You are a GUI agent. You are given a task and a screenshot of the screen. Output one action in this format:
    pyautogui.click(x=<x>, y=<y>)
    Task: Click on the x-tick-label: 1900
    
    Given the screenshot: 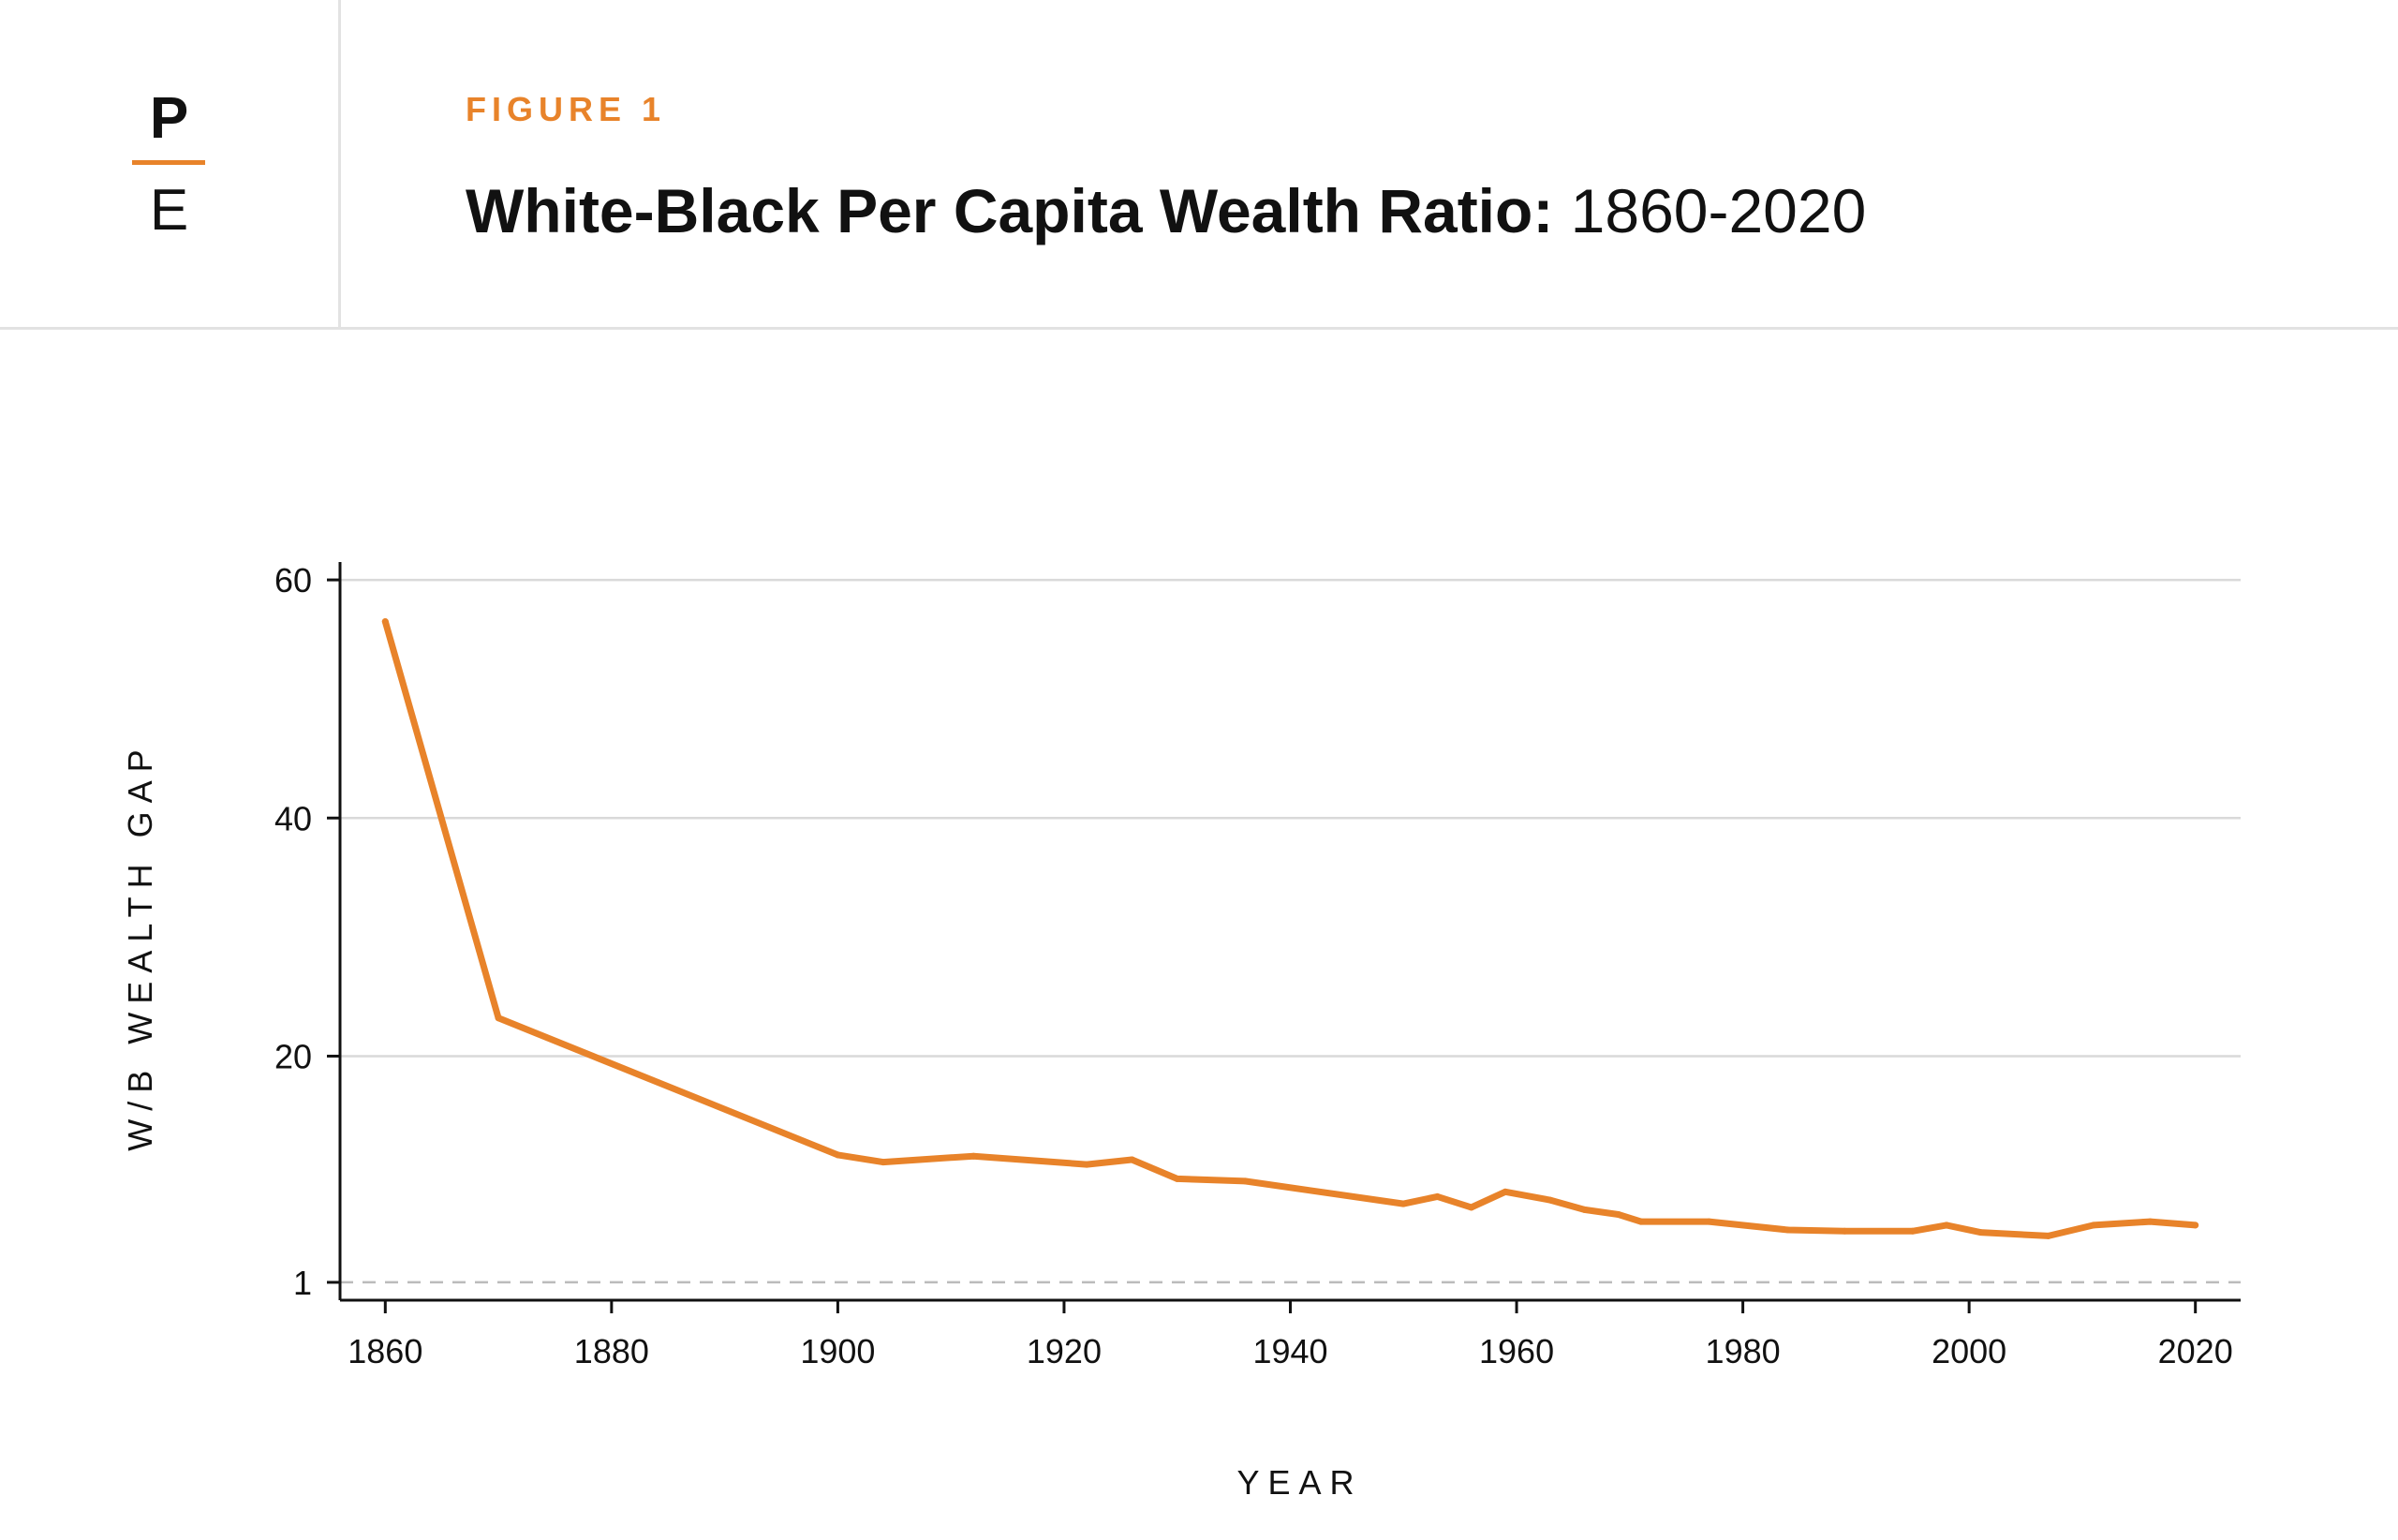 What is the action you would take?
    pyautogui.click(x=837, y=1351)
    